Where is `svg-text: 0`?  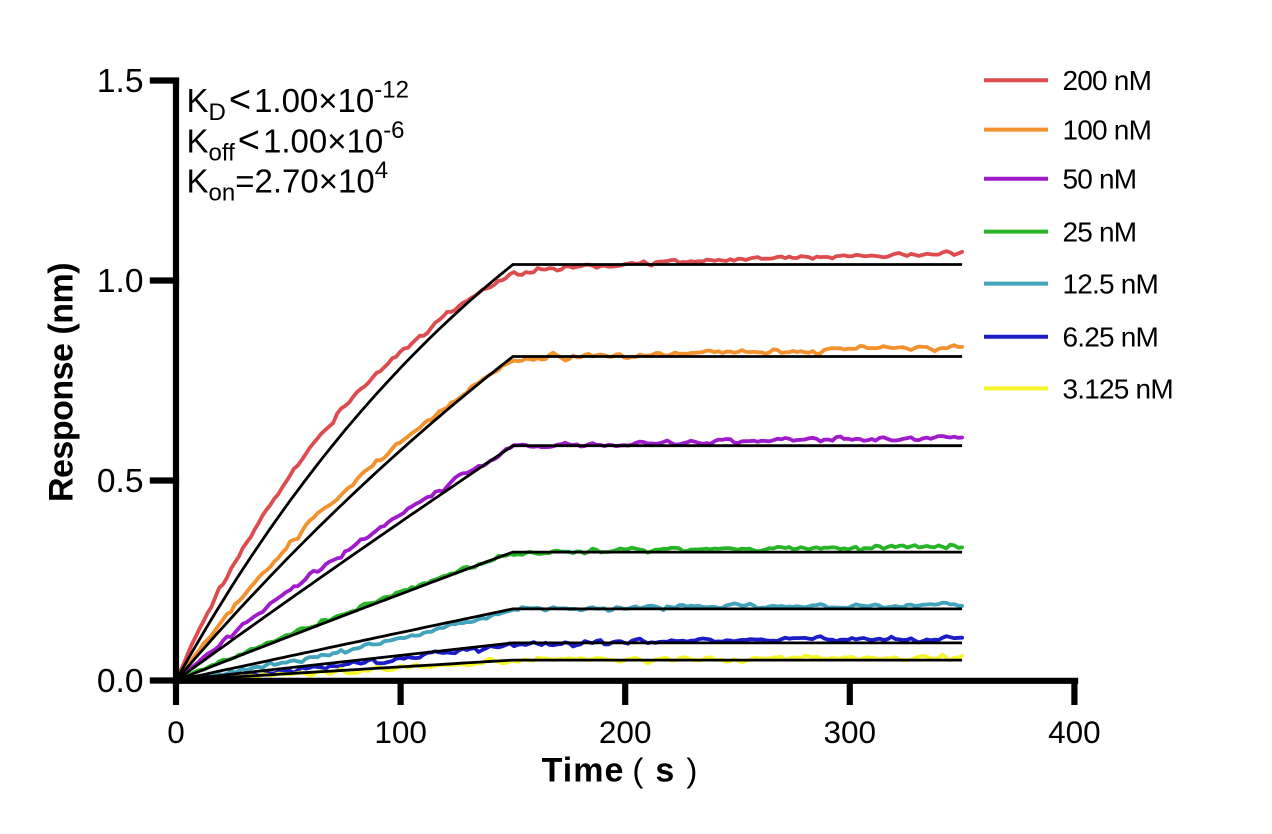 svg-text: 0 is located at coordinates (176, 732).